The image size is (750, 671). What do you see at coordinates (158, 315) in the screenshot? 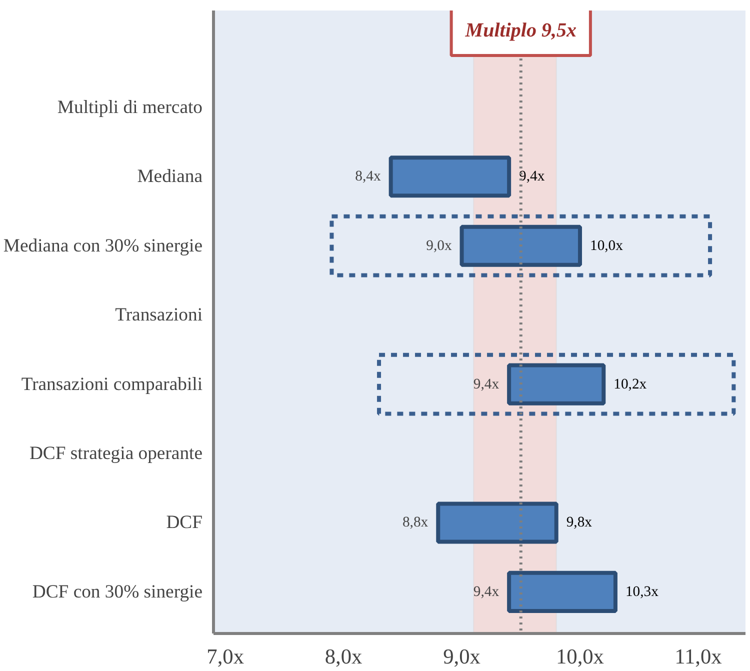
I see `y-tick-label: Transazioni` at bounding box center [158, 315].